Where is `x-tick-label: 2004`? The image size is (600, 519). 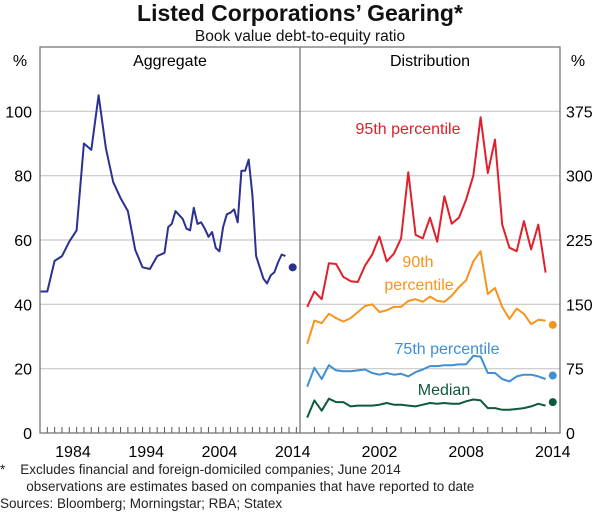
x-tick-label: 2004 is located at coordinates (220, 452).